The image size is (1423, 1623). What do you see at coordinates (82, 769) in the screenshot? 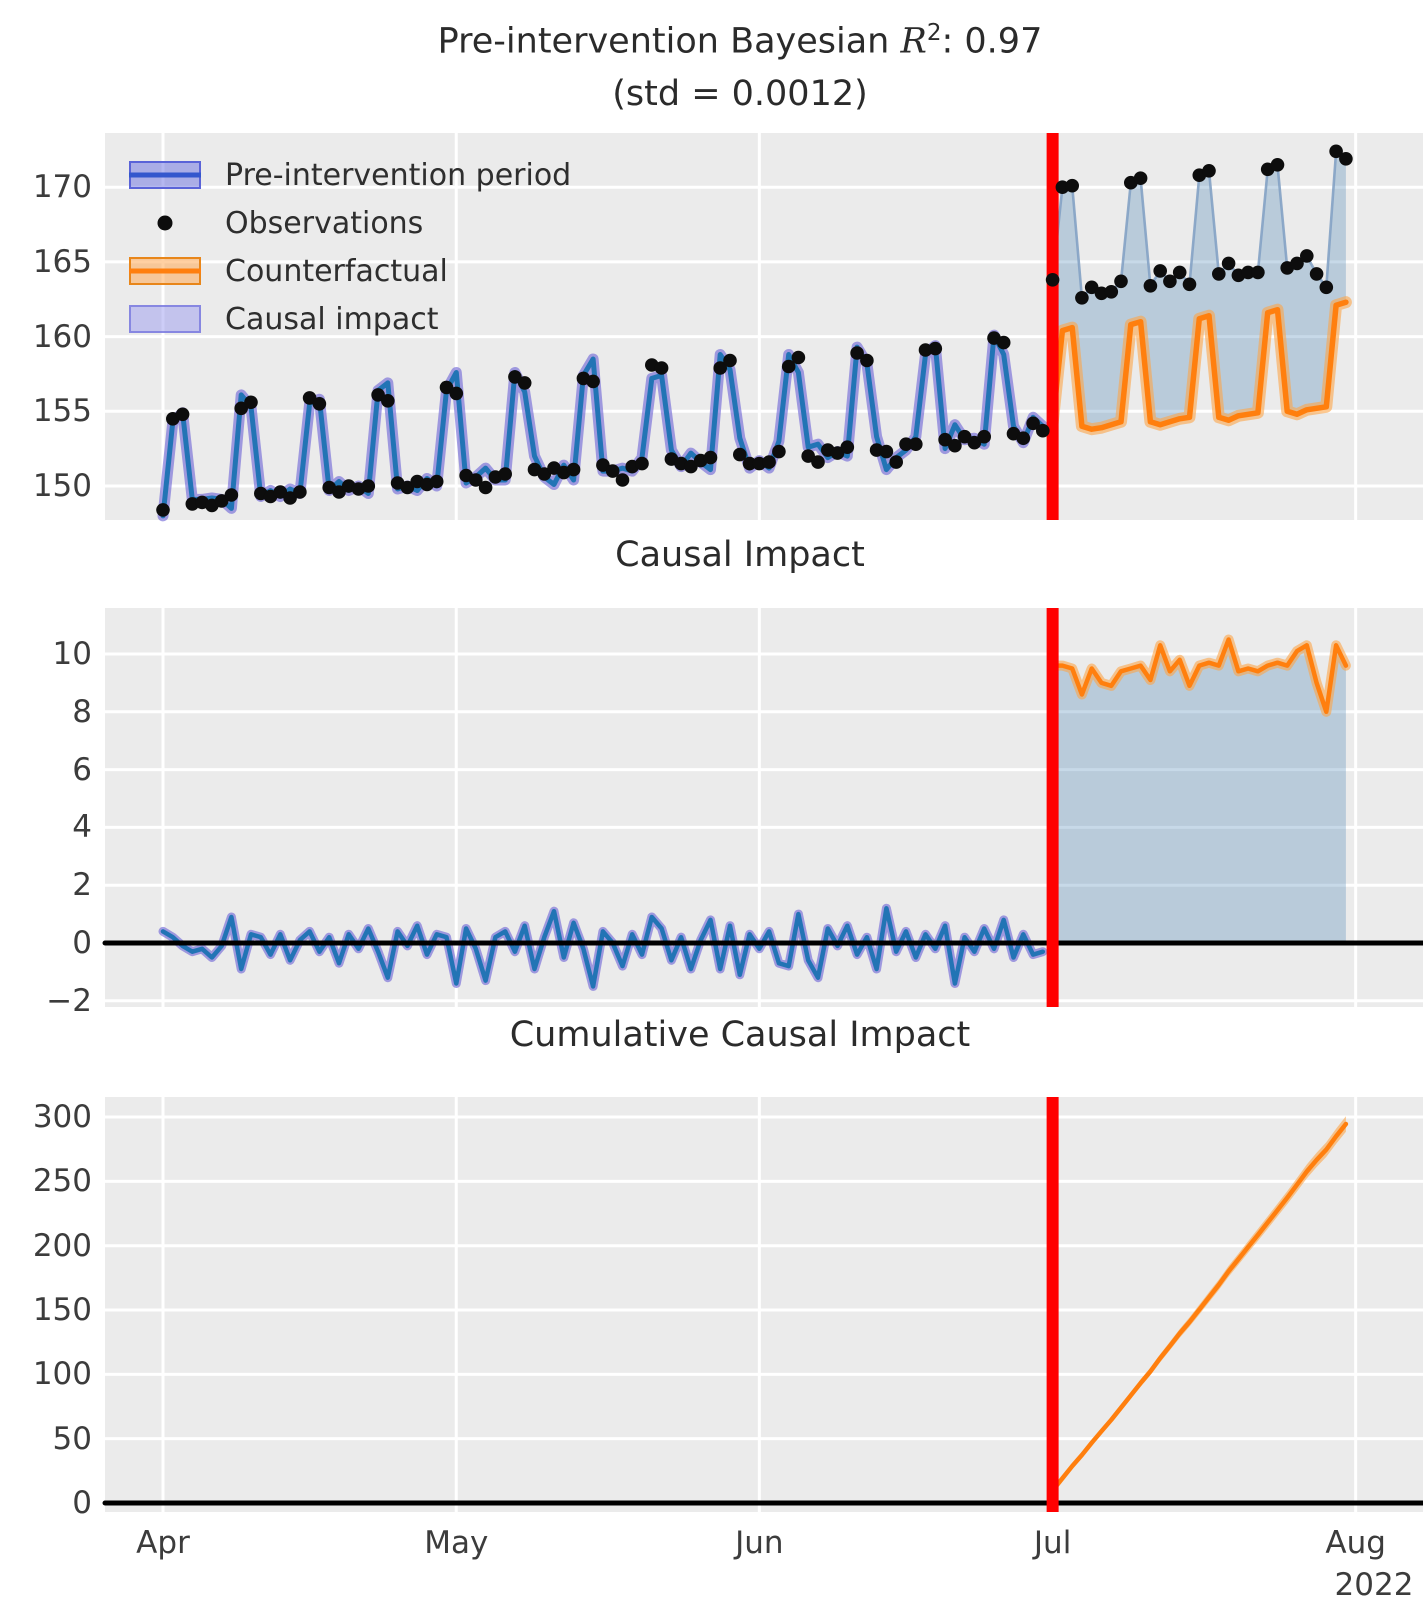
I see `y-tick-label: 6` at bounding box center [82, 769].